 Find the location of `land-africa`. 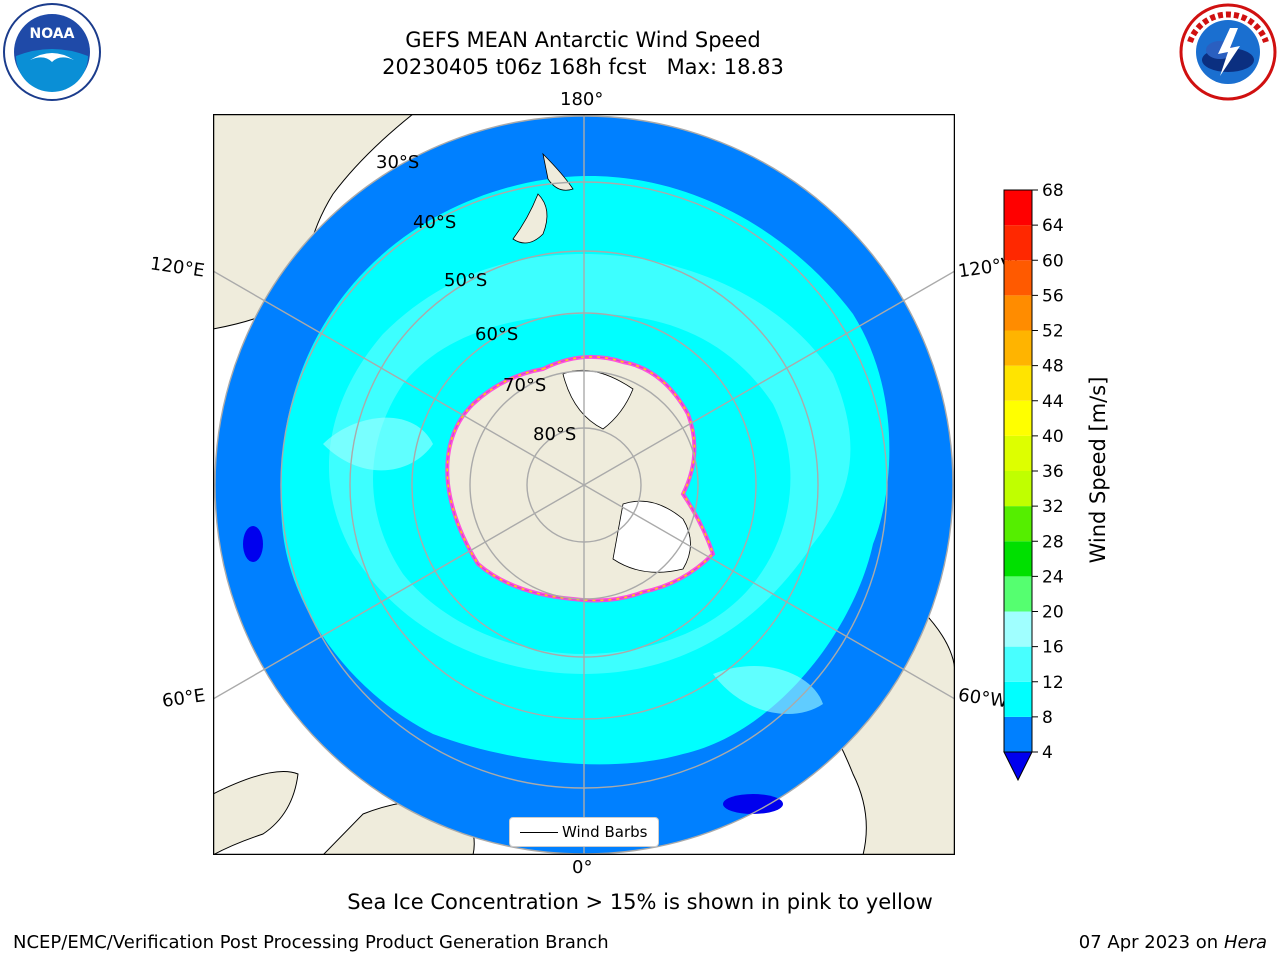

land-africa is located at coordinates (256, 813).